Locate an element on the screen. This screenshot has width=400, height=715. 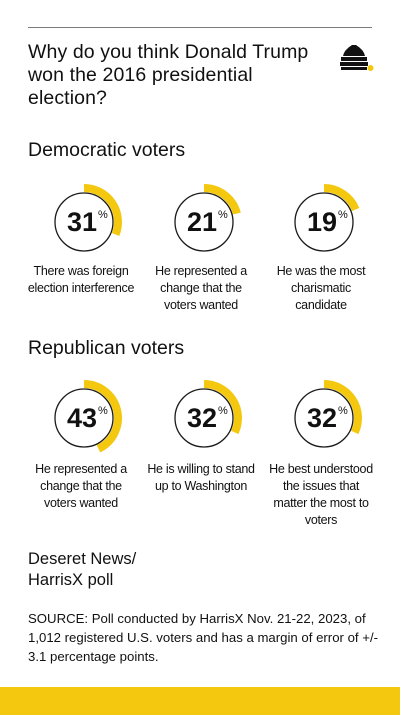
ring-chart-rep-2: 32% is located at coordinates (204, 418).